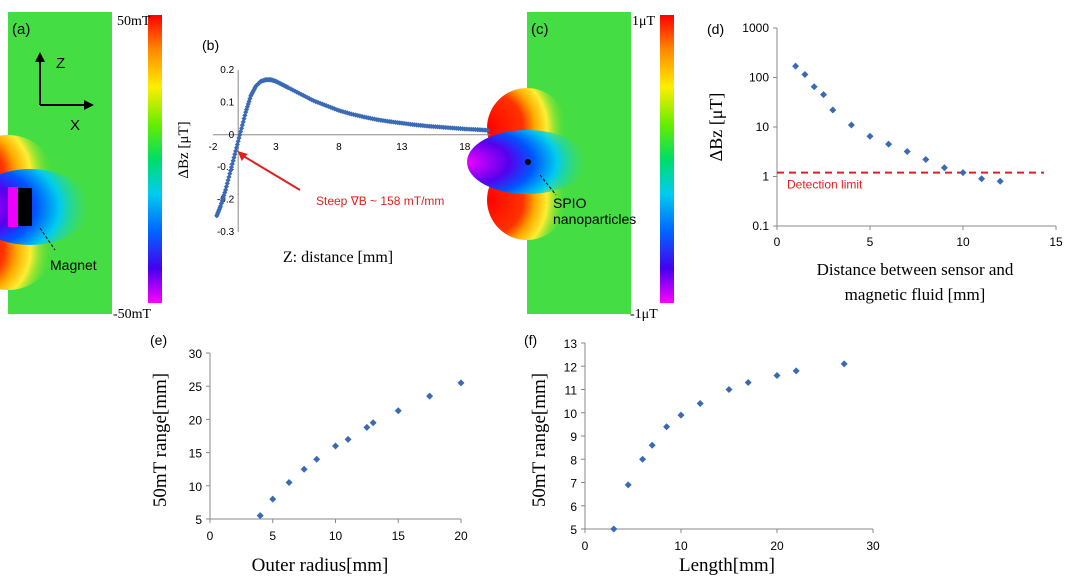  I want to click on x-axis-title: Length[mm], so click(727, 565).